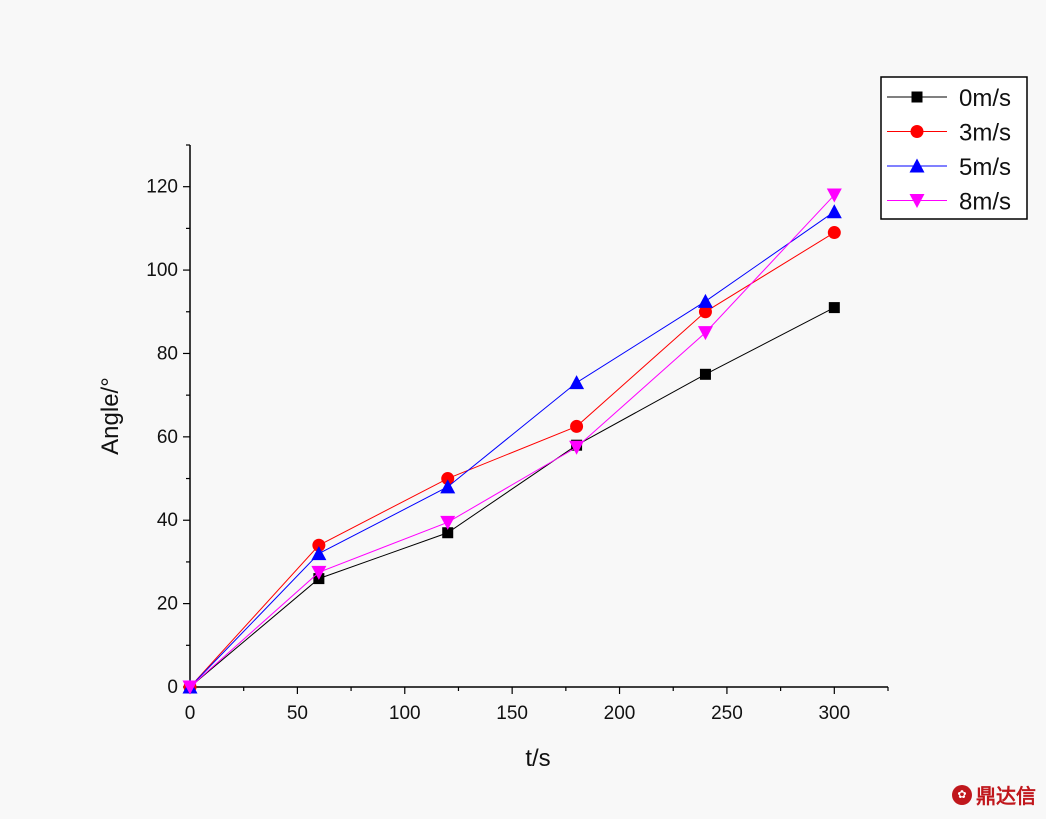  Describe the element at coordinates (985, 98) in the screenshot. I see `legend-label: 0m/s` at that location.